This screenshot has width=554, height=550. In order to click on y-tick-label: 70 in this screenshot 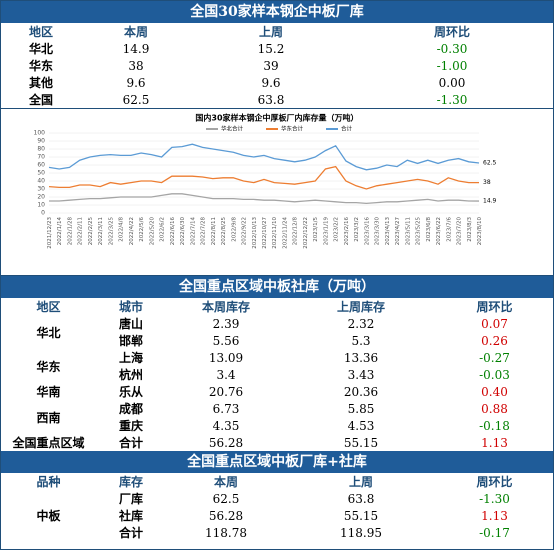, I will do `click(41, 157)`.